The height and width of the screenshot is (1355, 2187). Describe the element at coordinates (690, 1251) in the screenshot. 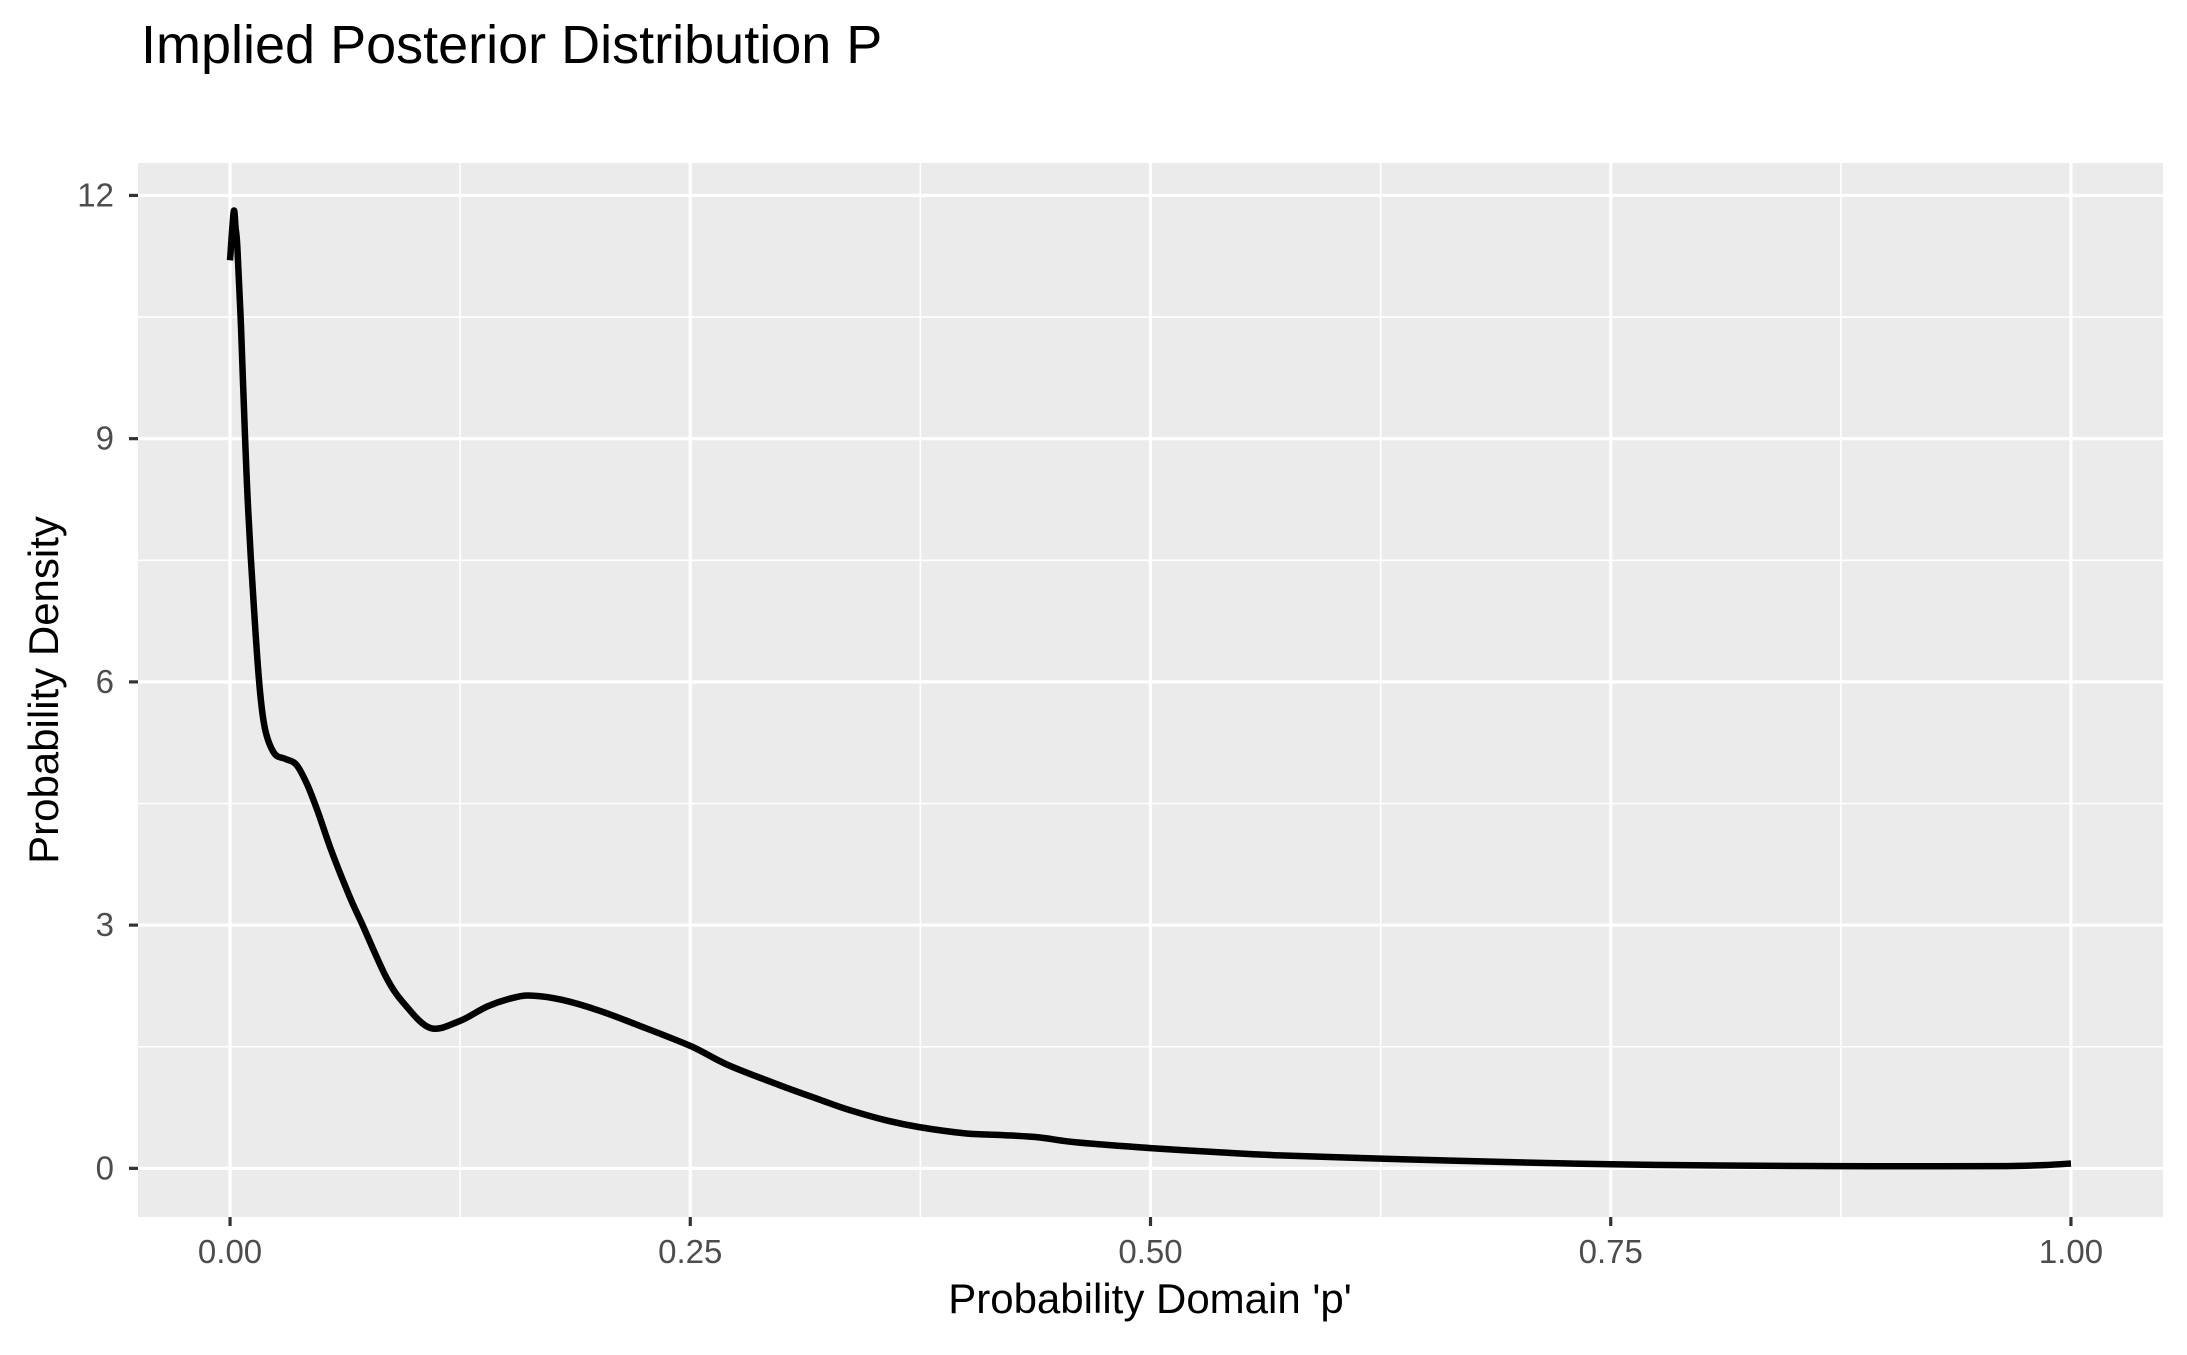

I see `x-tick-label: 0.25` at that location.